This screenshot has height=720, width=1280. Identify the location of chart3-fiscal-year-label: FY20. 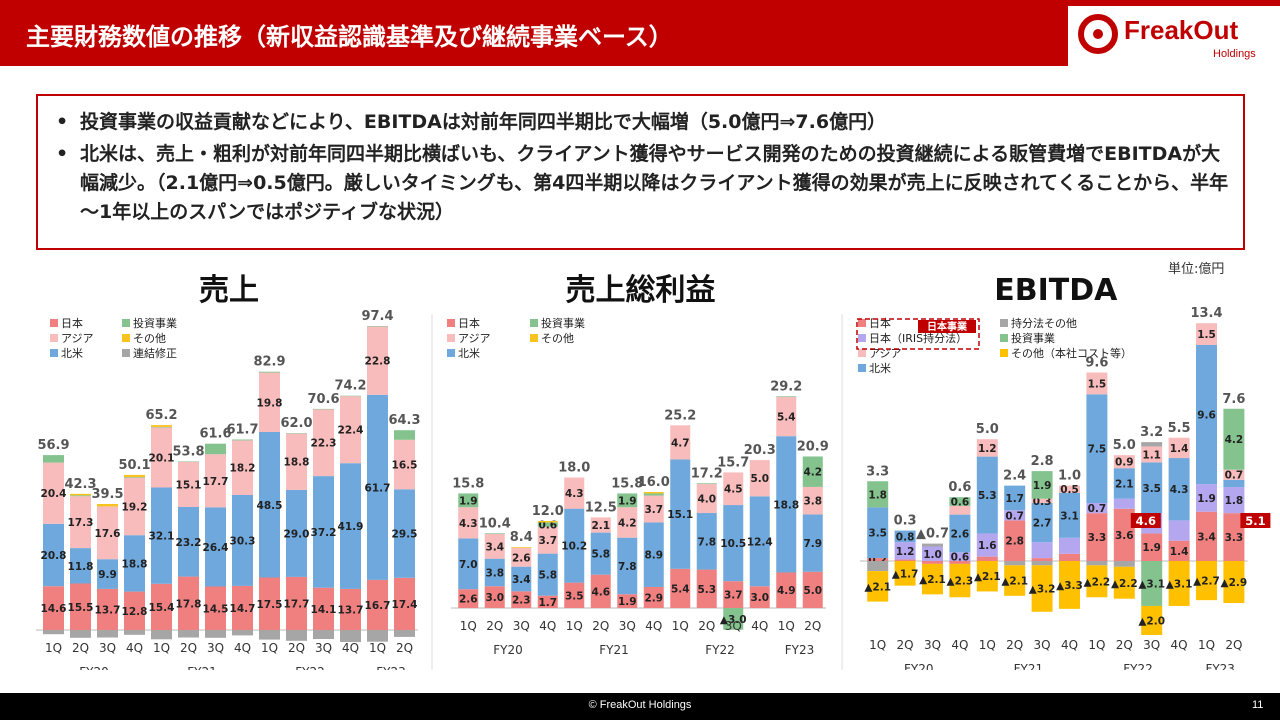
(919, 666).